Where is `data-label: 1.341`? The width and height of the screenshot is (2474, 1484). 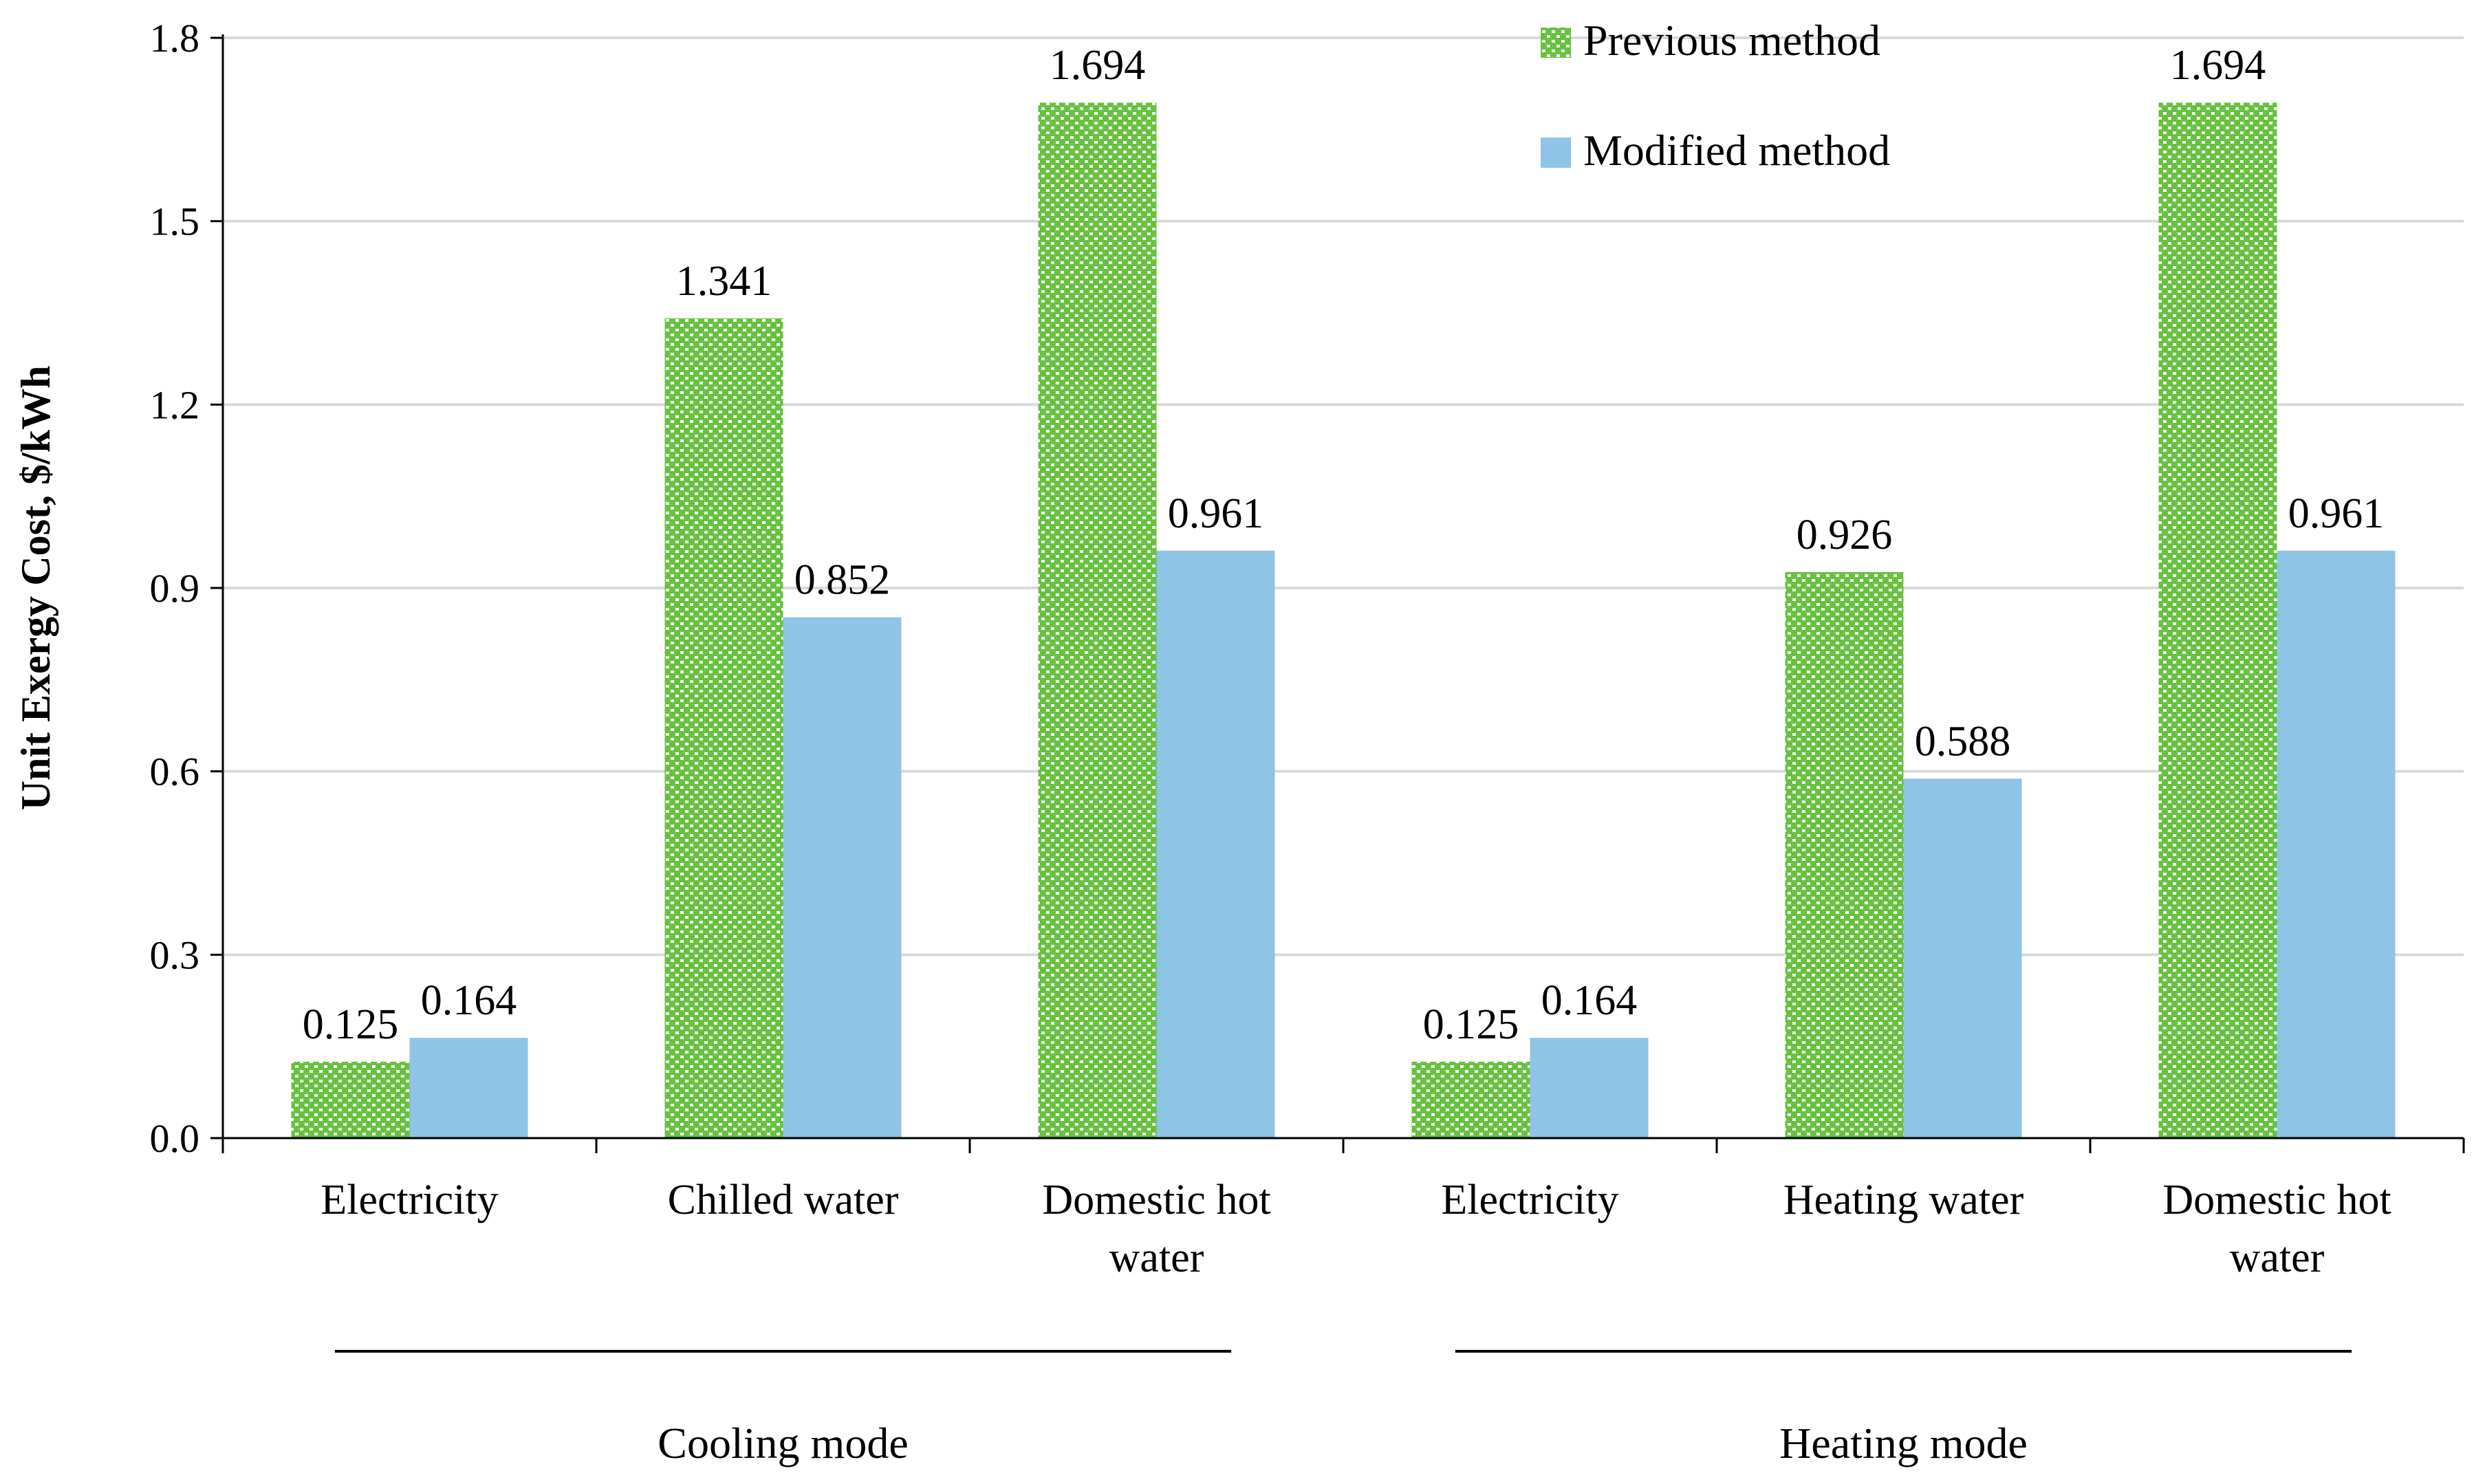 data-label: 1.341 is located at coordinates (724, 281).